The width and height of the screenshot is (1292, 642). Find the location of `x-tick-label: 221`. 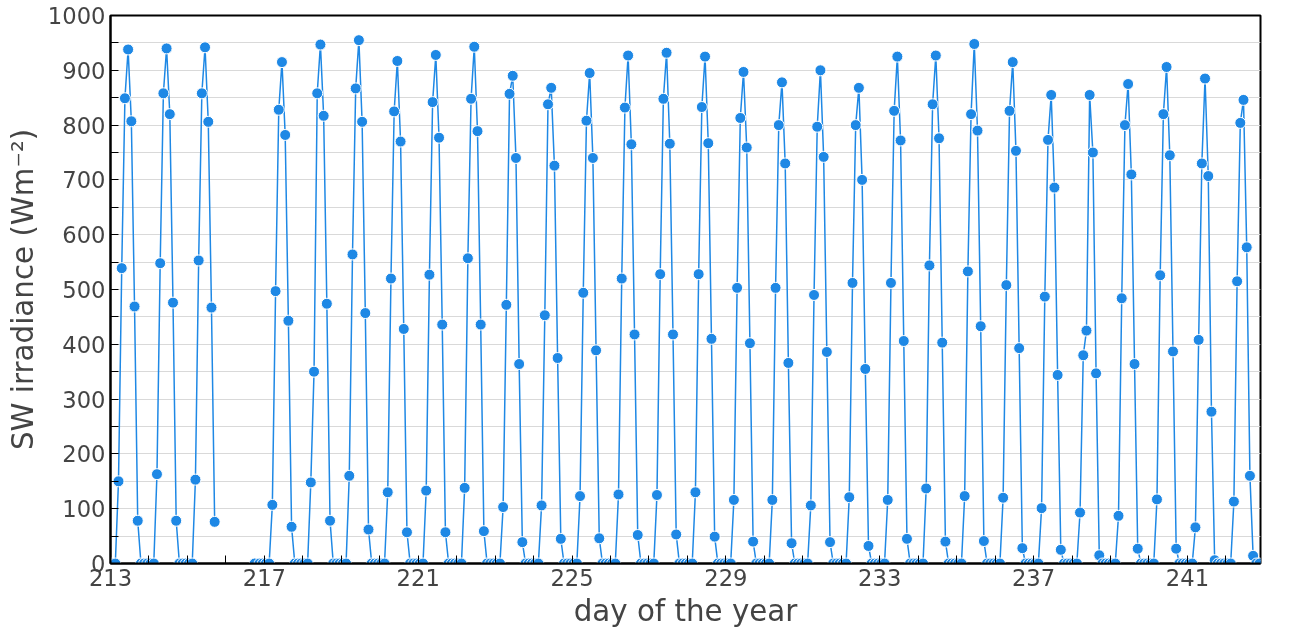

x-tick-label: 221 is located at coordinates (418, 577).